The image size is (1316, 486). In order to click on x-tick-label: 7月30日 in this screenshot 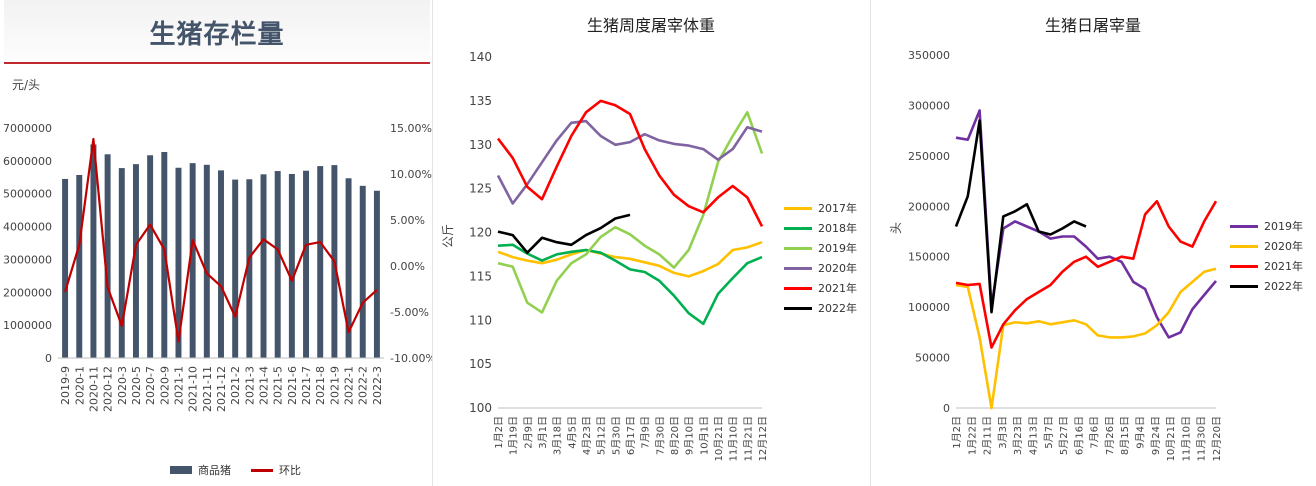, I will do `click(660, 435)`.